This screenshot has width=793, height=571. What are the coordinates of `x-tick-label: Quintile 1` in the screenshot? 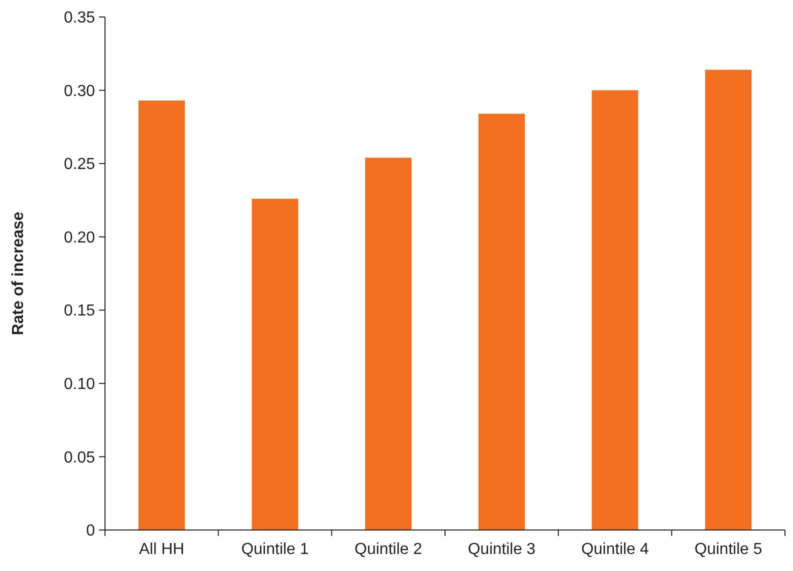 It's located at (275, 549).